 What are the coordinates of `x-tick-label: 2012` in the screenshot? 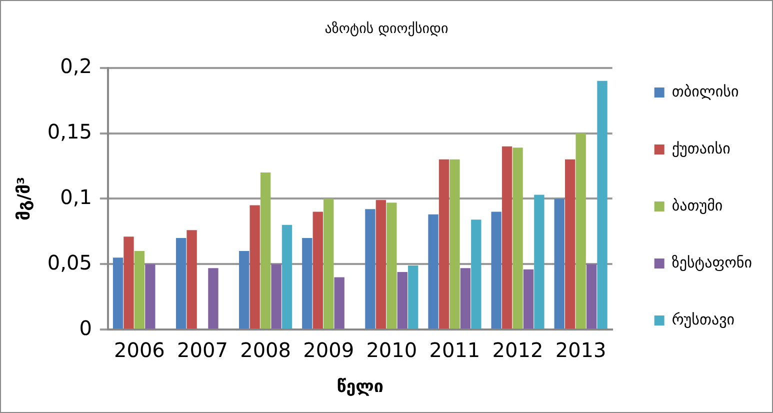 It's located at (518, 350).